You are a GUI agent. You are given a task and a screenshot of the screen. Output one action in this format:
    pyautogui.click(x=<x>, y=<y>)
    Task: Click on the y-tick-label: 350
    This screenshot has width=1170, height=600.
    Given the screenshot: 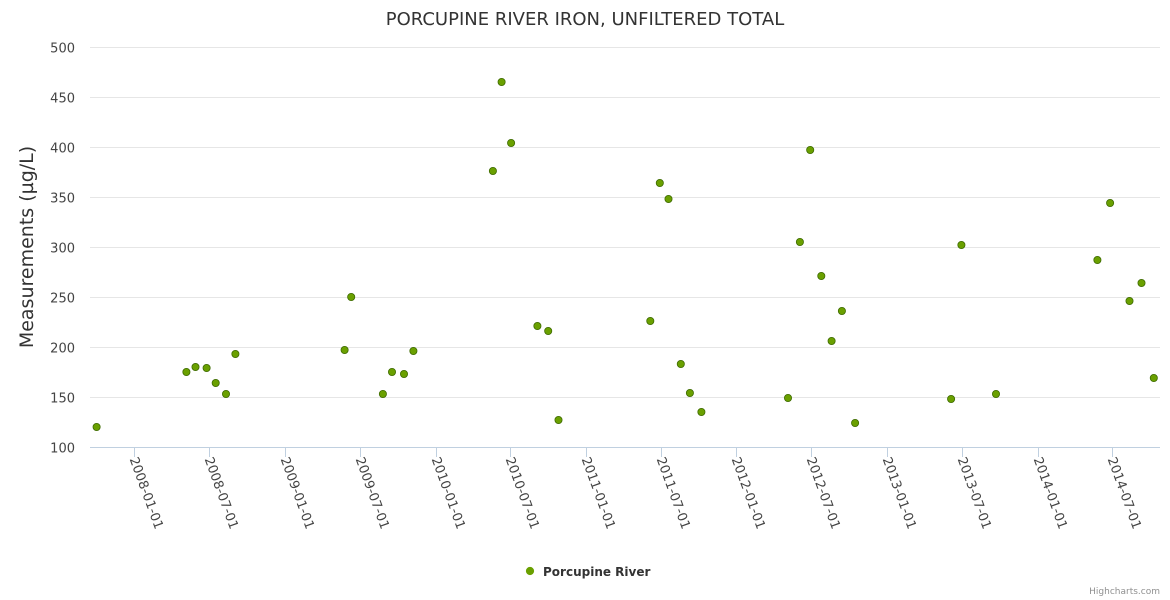 What is the action you would take?
    pyautogui.click(x=62, y=199)
    